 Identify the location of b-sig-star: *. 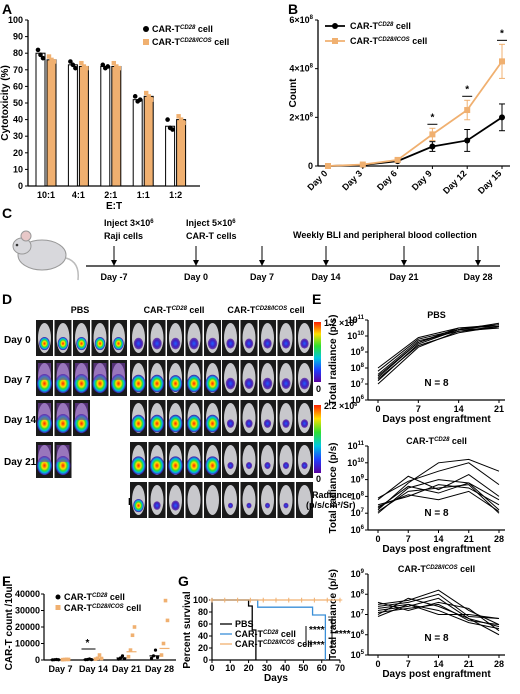
(432, 117).